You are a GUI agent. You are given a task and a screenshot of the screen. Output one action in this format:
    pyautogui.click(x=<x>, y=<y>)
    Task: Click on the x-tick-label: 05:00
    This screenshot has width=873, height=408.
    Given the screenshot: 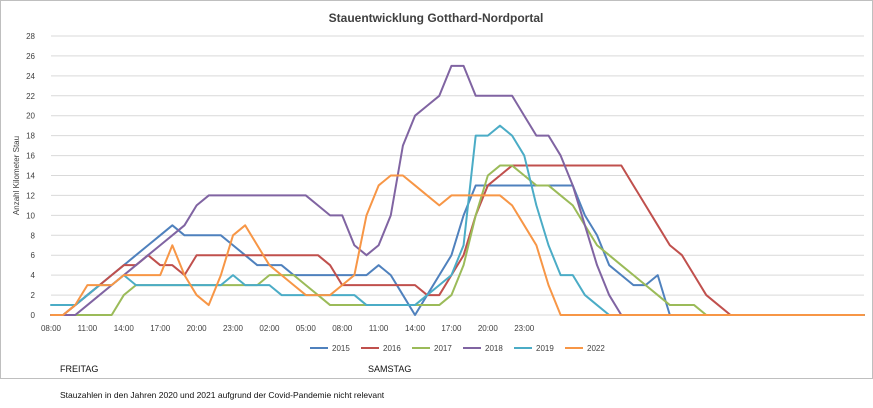 What is the action you would take?
    pyautogui.click(x=306, y=328)
    